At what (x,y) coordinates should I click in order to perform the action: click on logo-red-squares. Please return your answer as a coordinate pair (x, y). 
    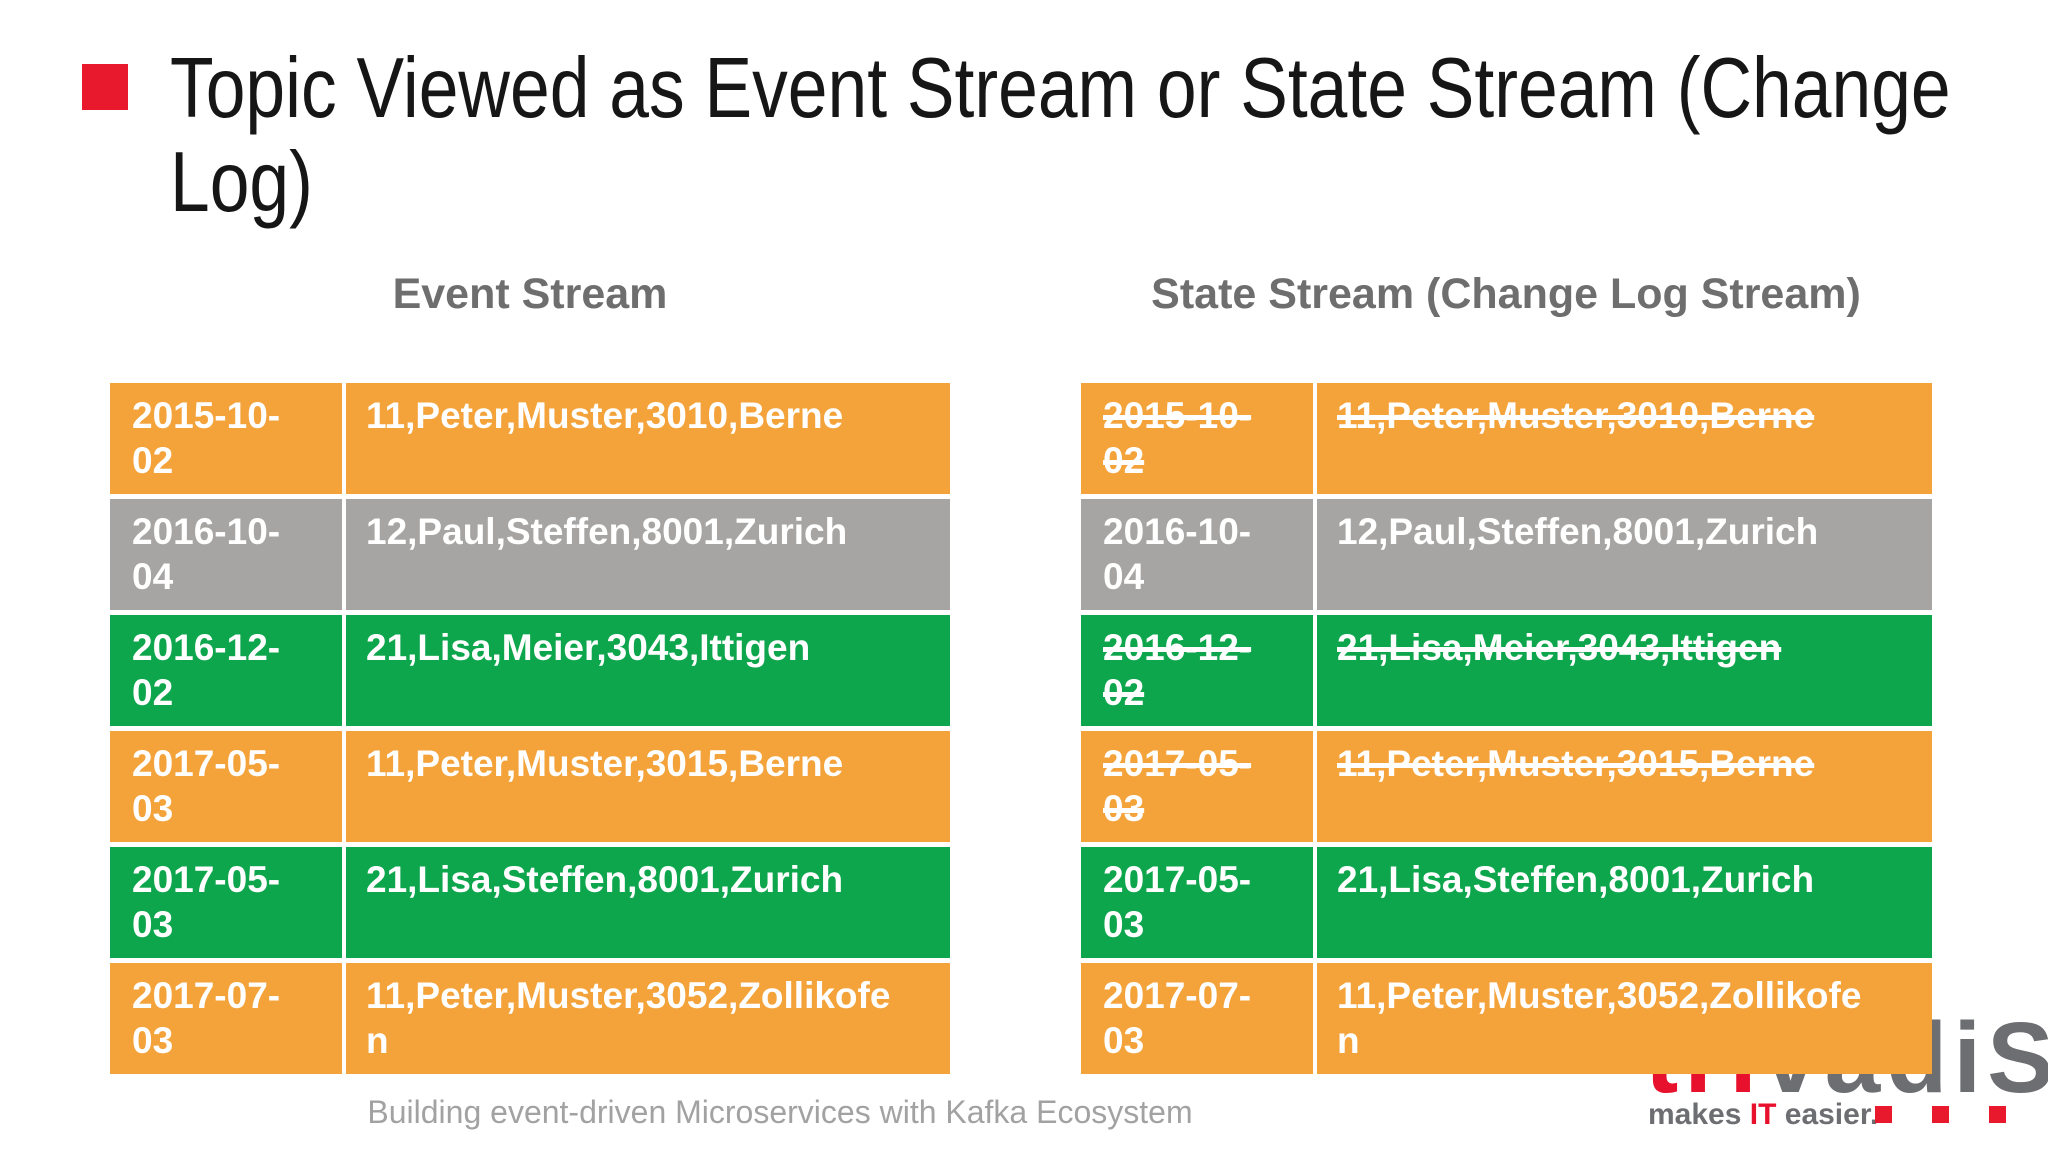
    Looking at the image, I should click on (1940, 1114).